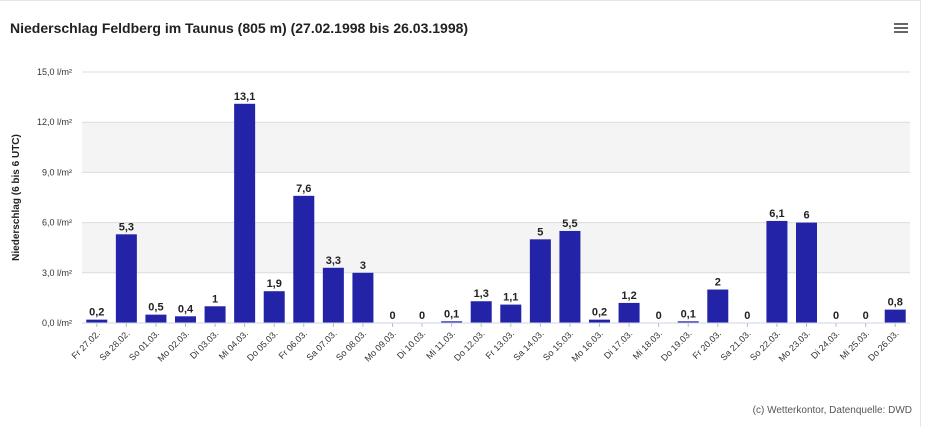 This screenshot has height=427, width=934. Describe the element at coordinates (794, 345) in the screenshot. I see `x-tick-label: Mo 23.03.` at that location.